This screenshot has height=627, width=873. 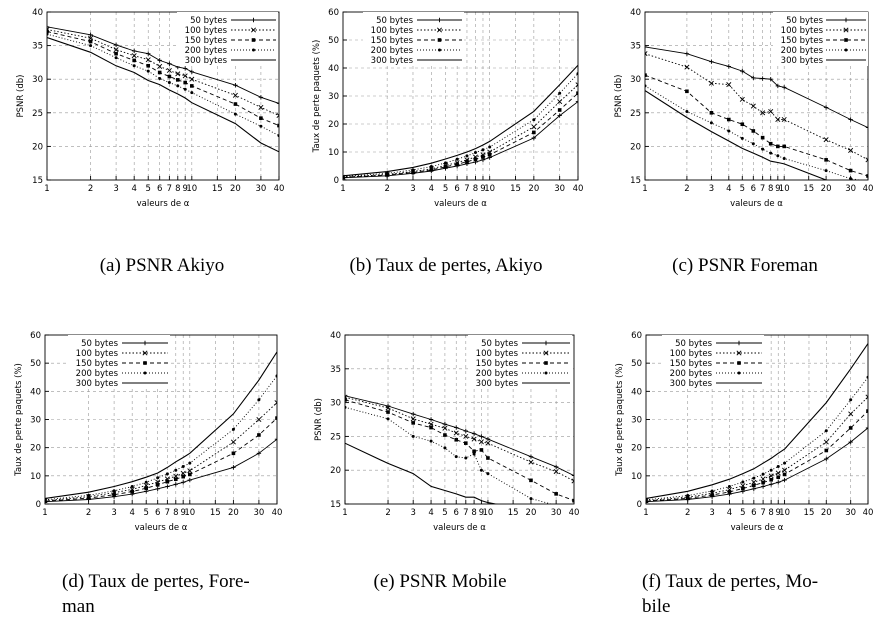 I want to click on panel-e-x-tick-label: 6, so click(x=456, y=513).